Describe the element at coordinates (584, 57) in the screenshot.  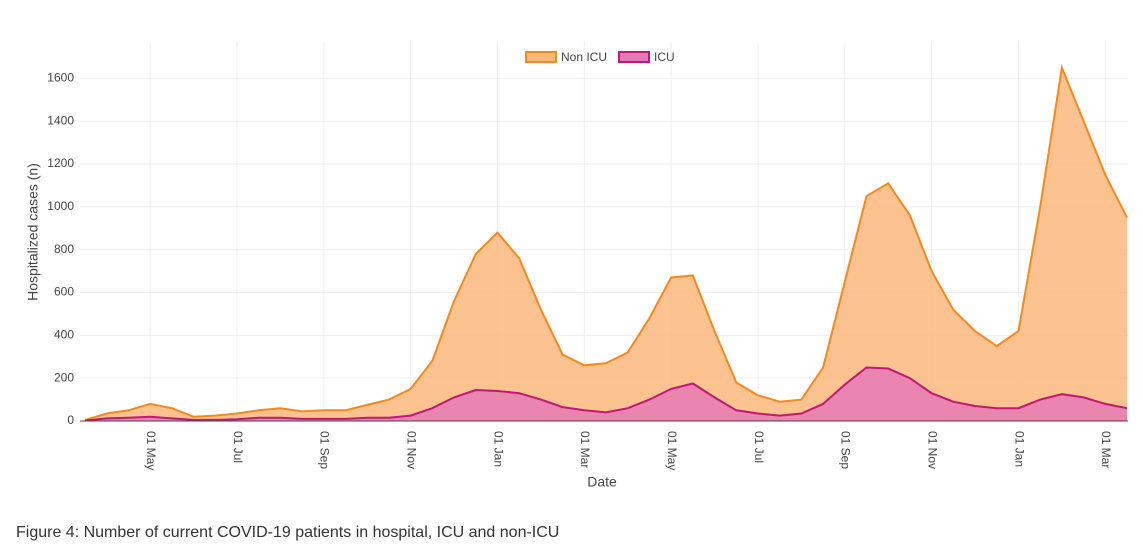
I see `legend-label: Non ICU` at that location.